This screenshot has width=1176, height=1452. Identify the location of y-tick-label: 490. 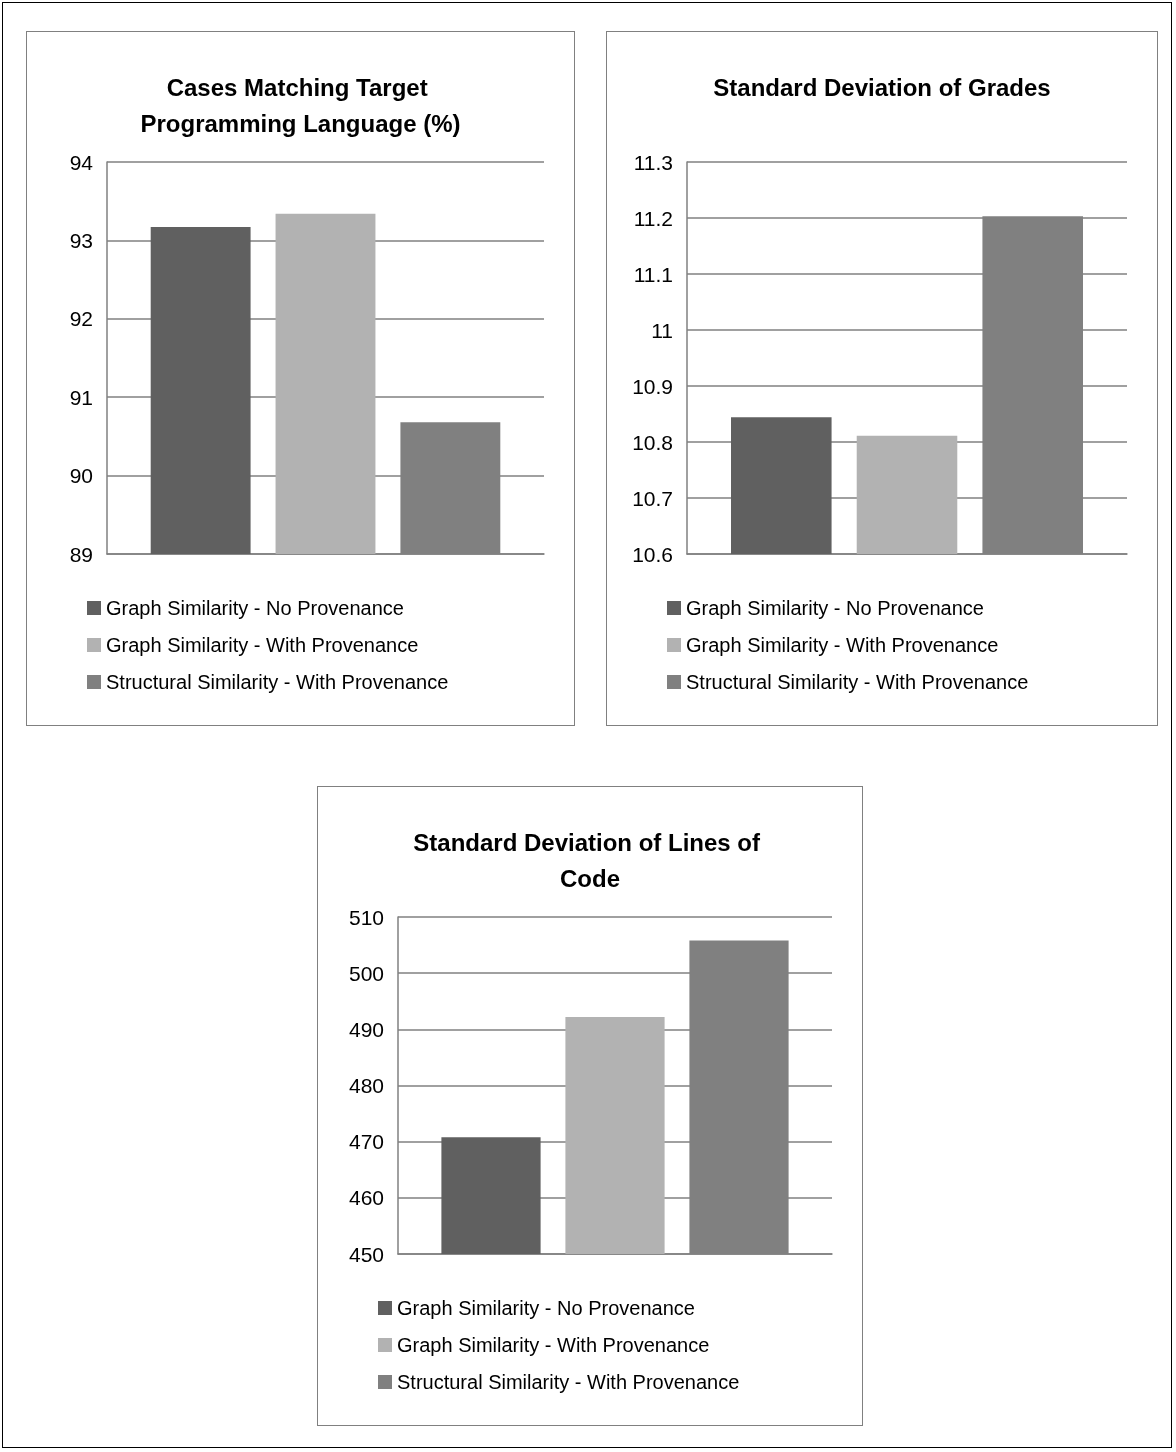
(366, 1029).